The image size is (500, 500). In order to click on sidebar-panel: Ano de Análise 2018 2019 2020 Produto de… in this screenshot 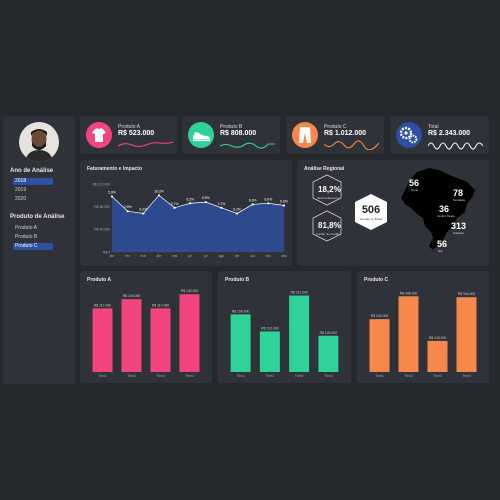, I will do `click(39, 250)`.